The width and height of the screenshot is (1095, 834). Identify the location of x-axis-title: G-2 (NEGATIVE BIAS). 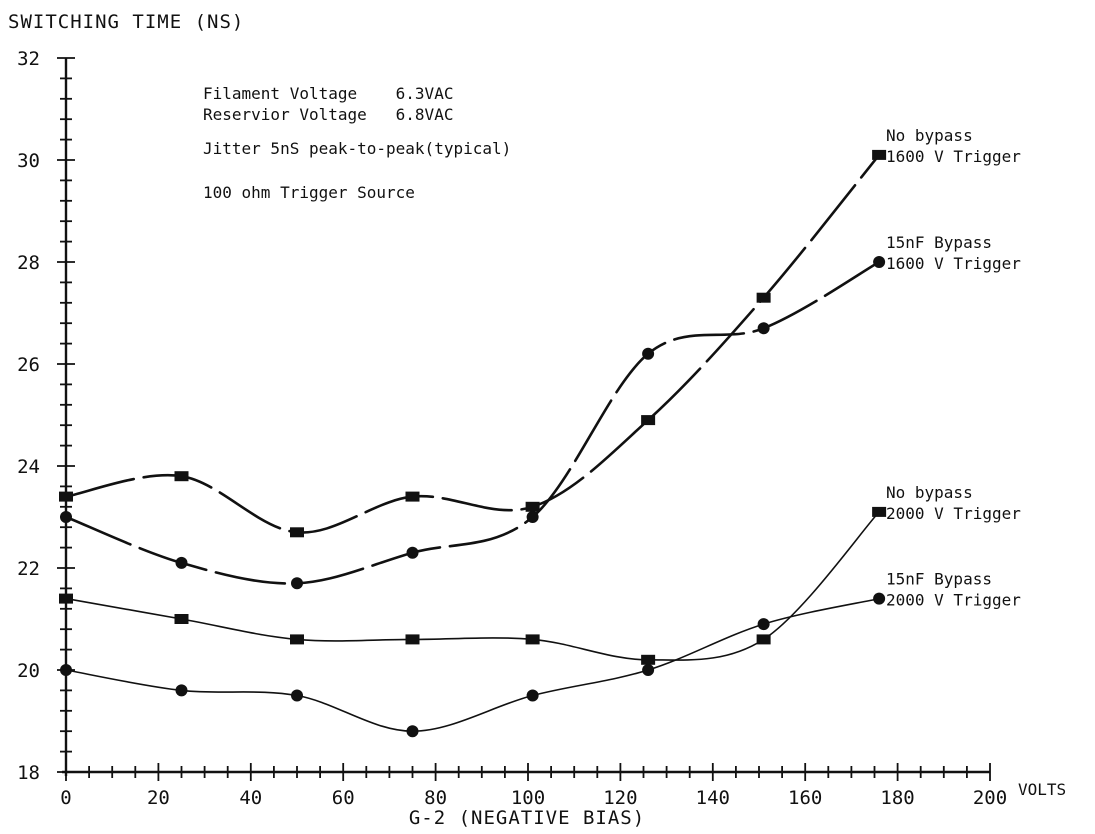
(527, 818).